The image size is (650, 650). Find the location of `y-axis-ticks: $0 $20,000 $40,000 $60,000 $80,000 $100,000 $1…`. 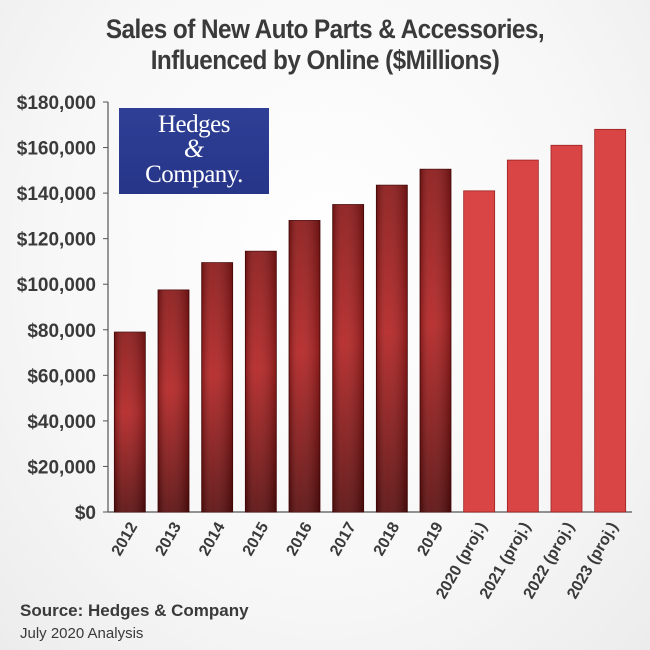

y-axis-ticks: $0 $20,000 $40,000 $60,000 $80,000 $100,000 $1… is located at coordinates (62, 308).